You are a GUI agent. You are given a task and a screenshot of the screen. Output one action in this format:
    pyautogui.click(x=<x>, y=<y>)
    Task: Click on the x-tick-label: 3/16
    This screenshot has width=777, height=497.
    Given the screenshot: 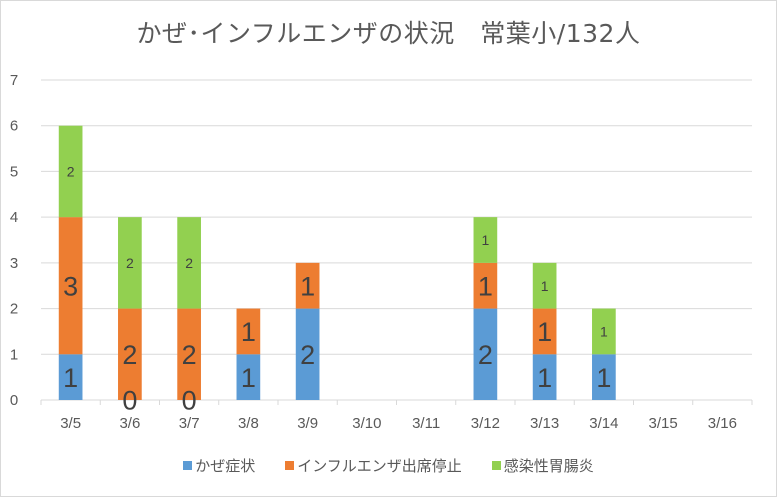 What is the action you would take?
    pyautogui.click(x=722, y=423)
    